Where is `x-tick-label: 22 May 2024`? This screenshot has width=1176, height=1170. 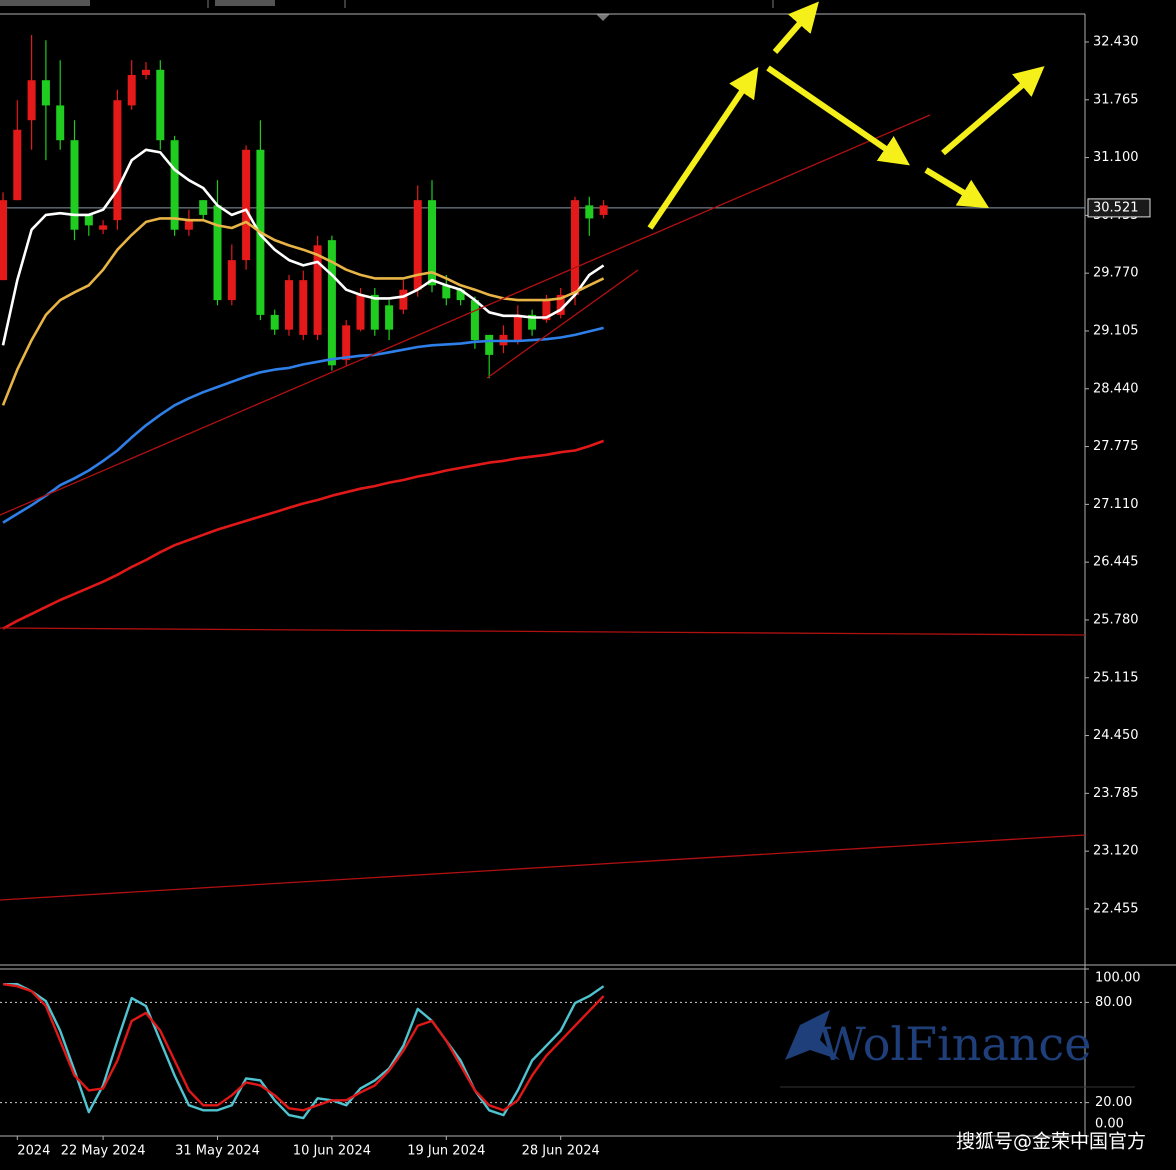
x-tick-label: 22 May 2024 is located at coordinates (103, 1151).